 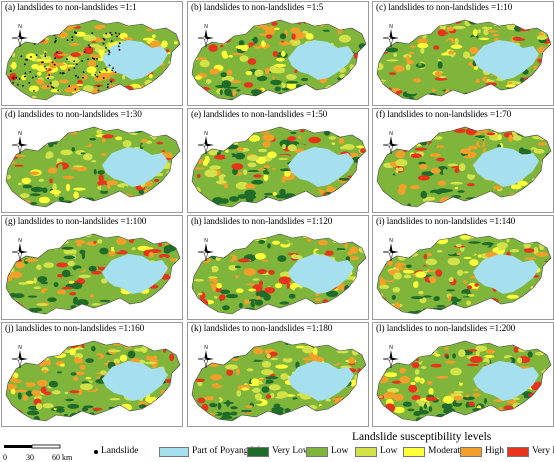 I want to click on map-panel: N (h) landslides to non-landslides =1:120, so click(x=278, y=267).